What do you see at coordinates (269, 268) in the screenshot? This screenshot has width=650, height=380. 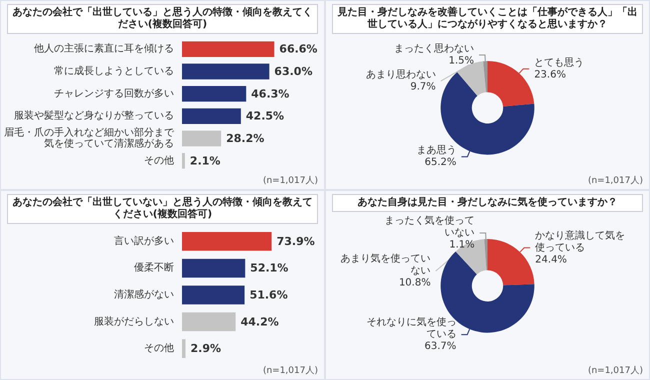 I see `data-label: 52.1%` at bounding box center [269, 268].